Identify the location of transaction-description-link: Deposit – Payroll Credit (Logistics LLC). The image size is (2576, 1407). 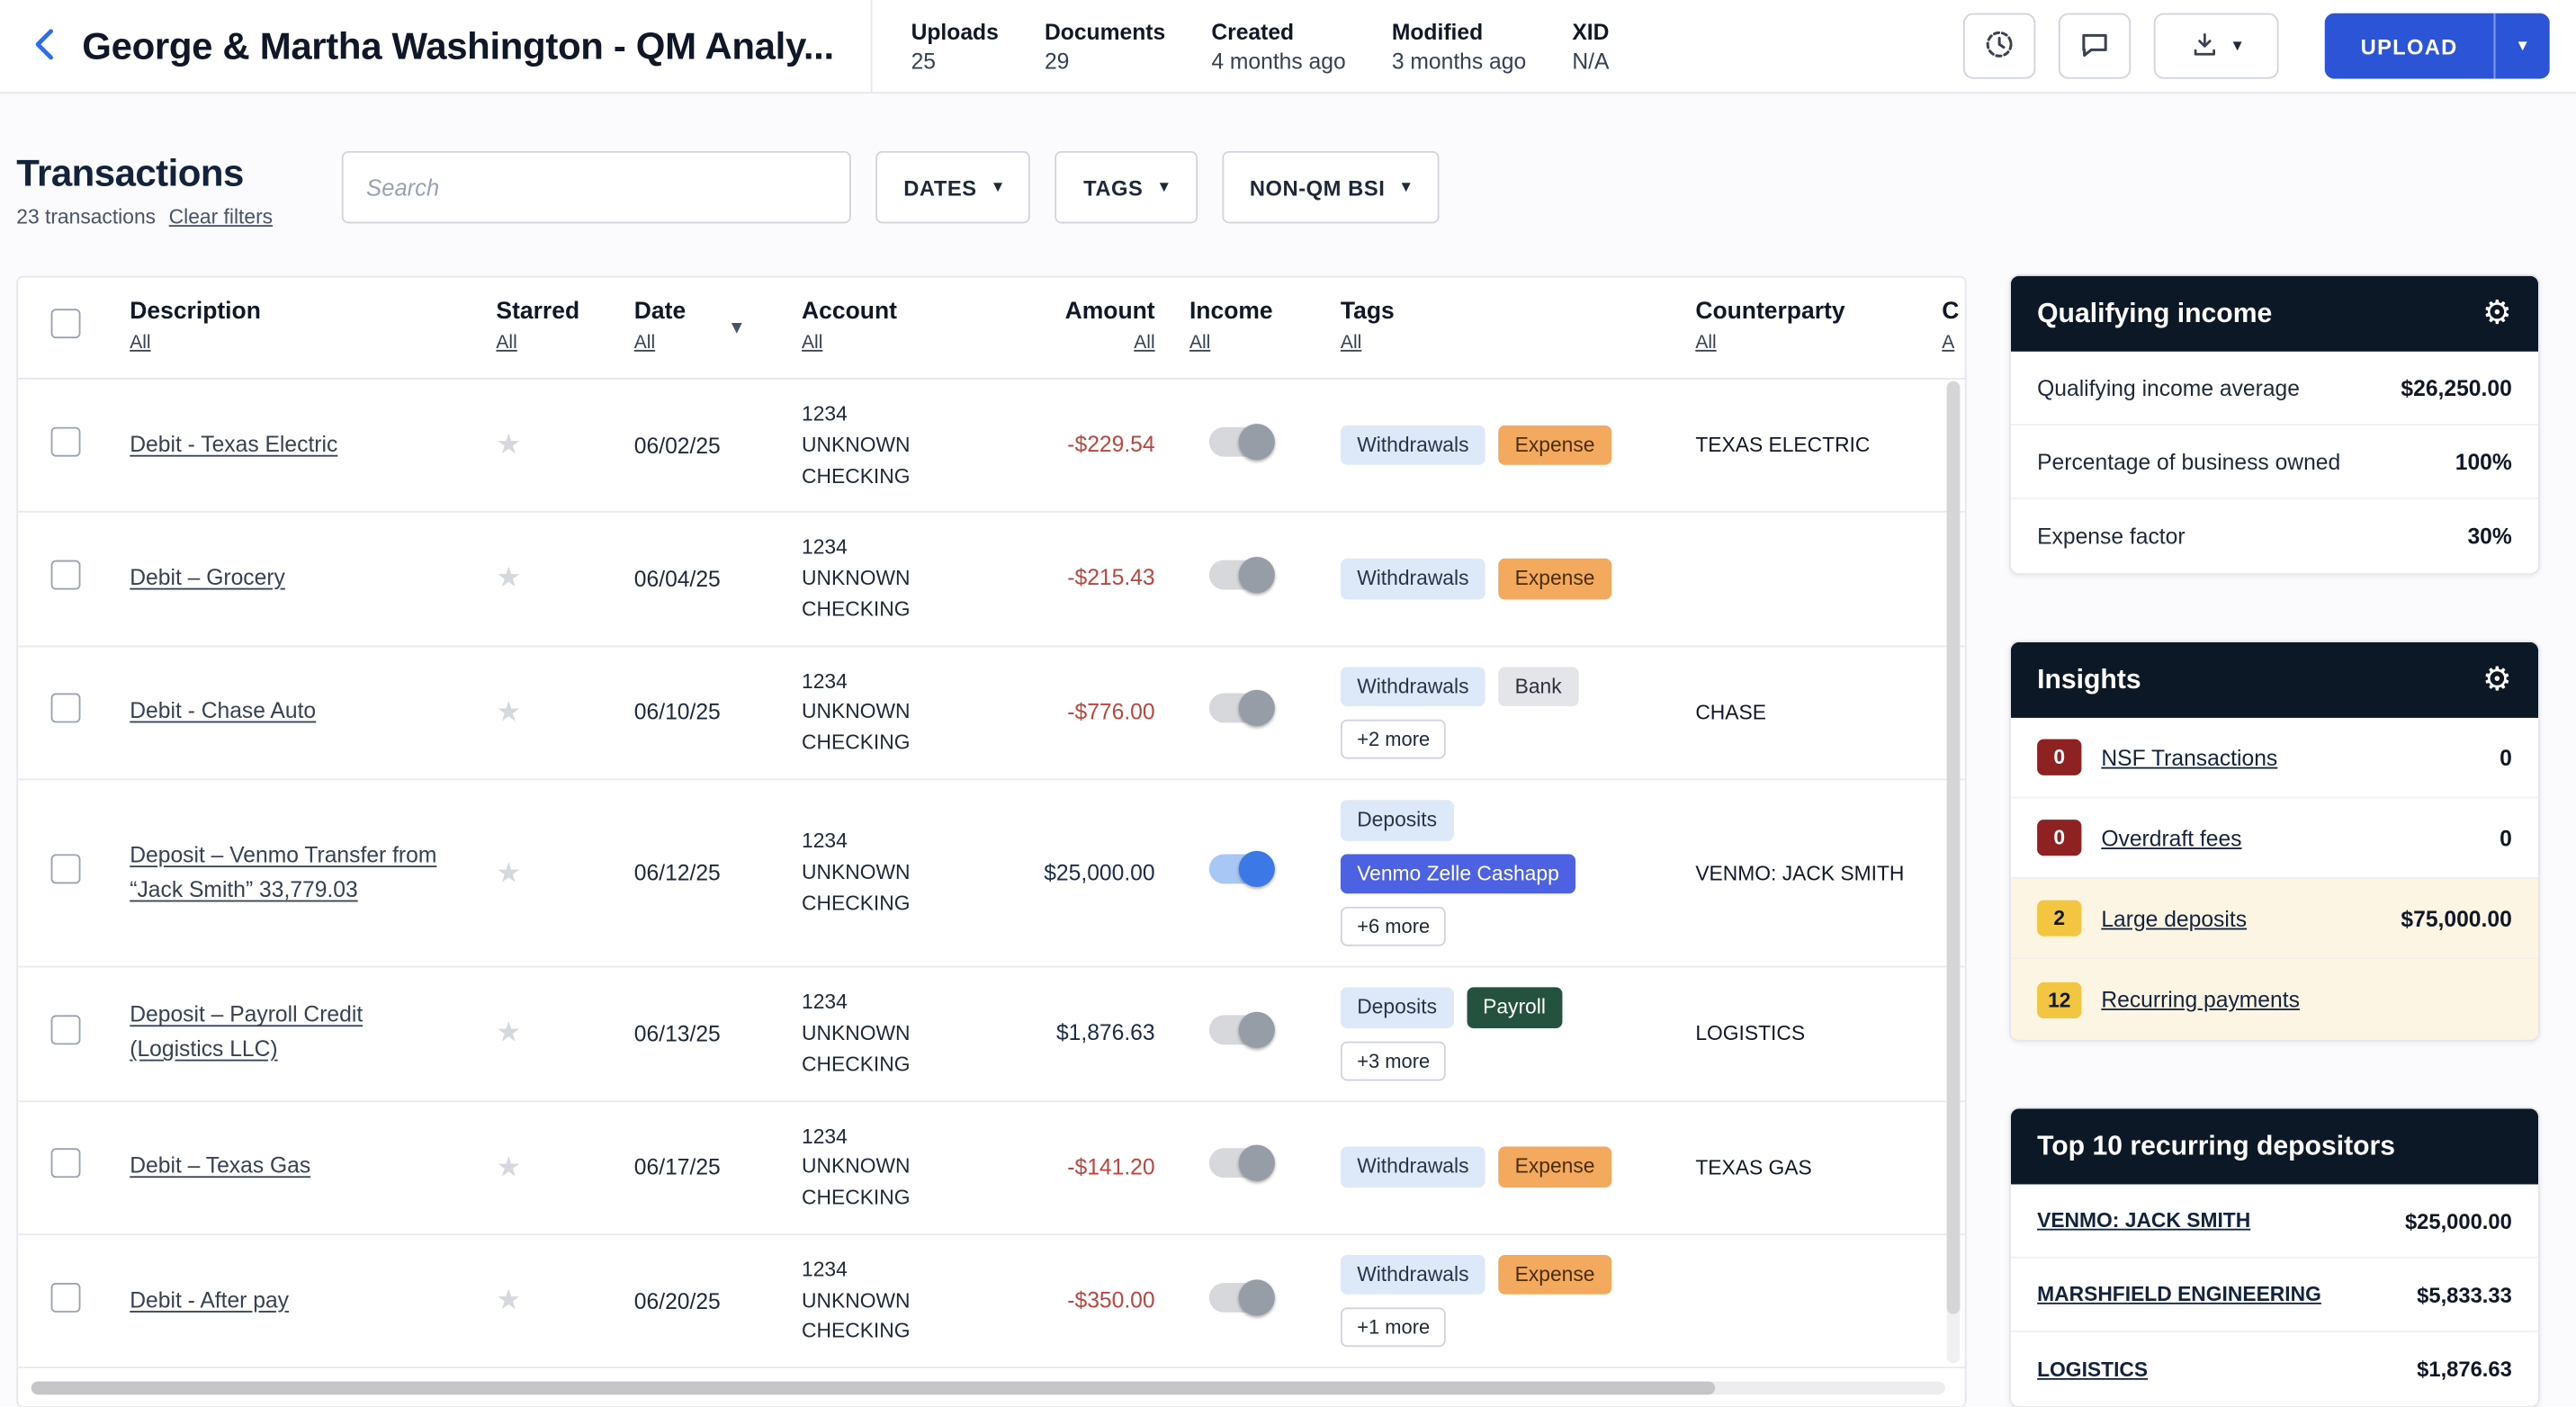
(247, 1032).